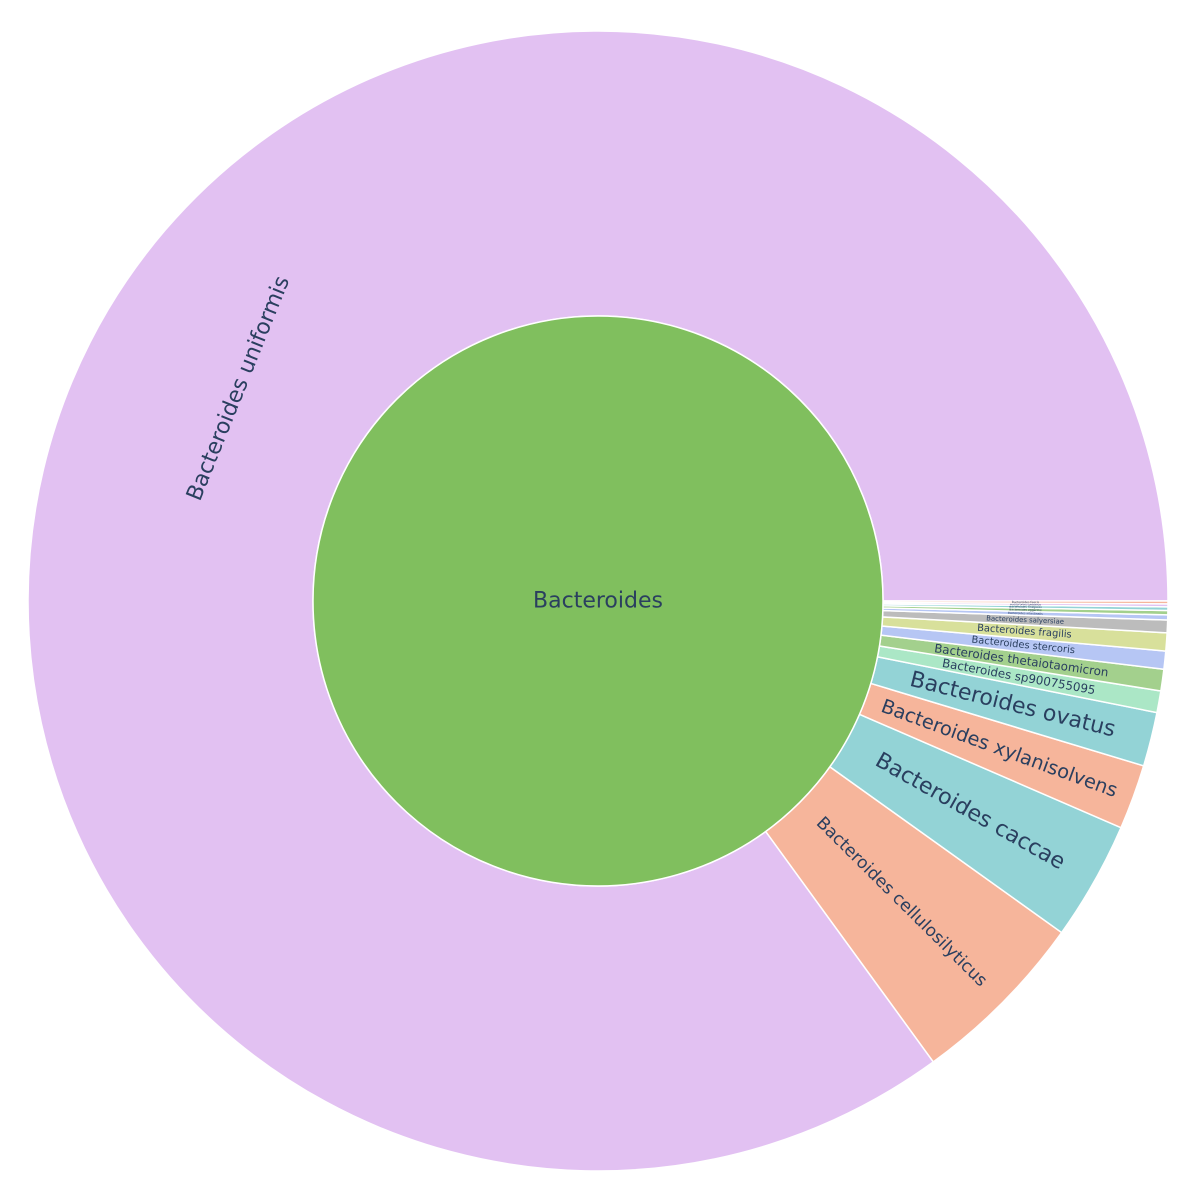  I want to click on segment-label: Bacteroides faecis, so click(1026, 602).